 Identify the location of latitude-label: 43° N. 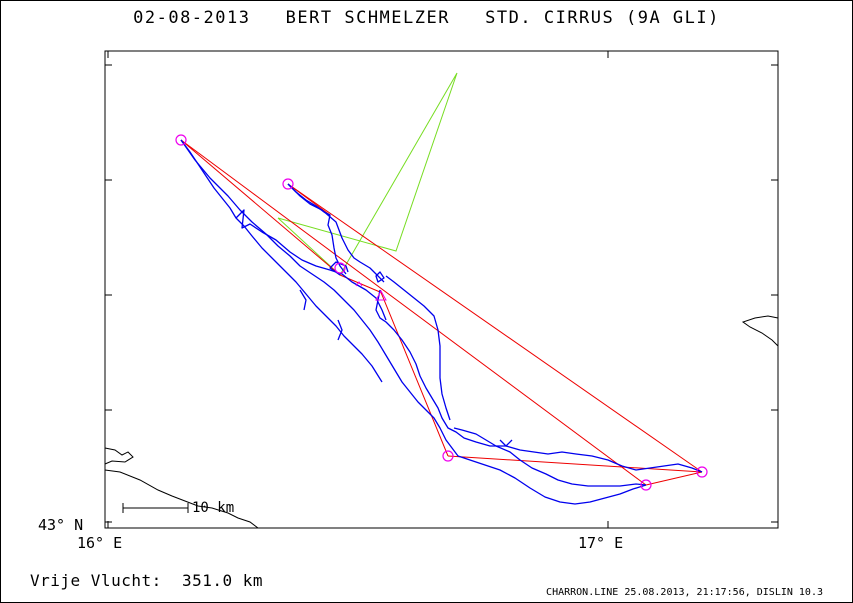
(61, 525).